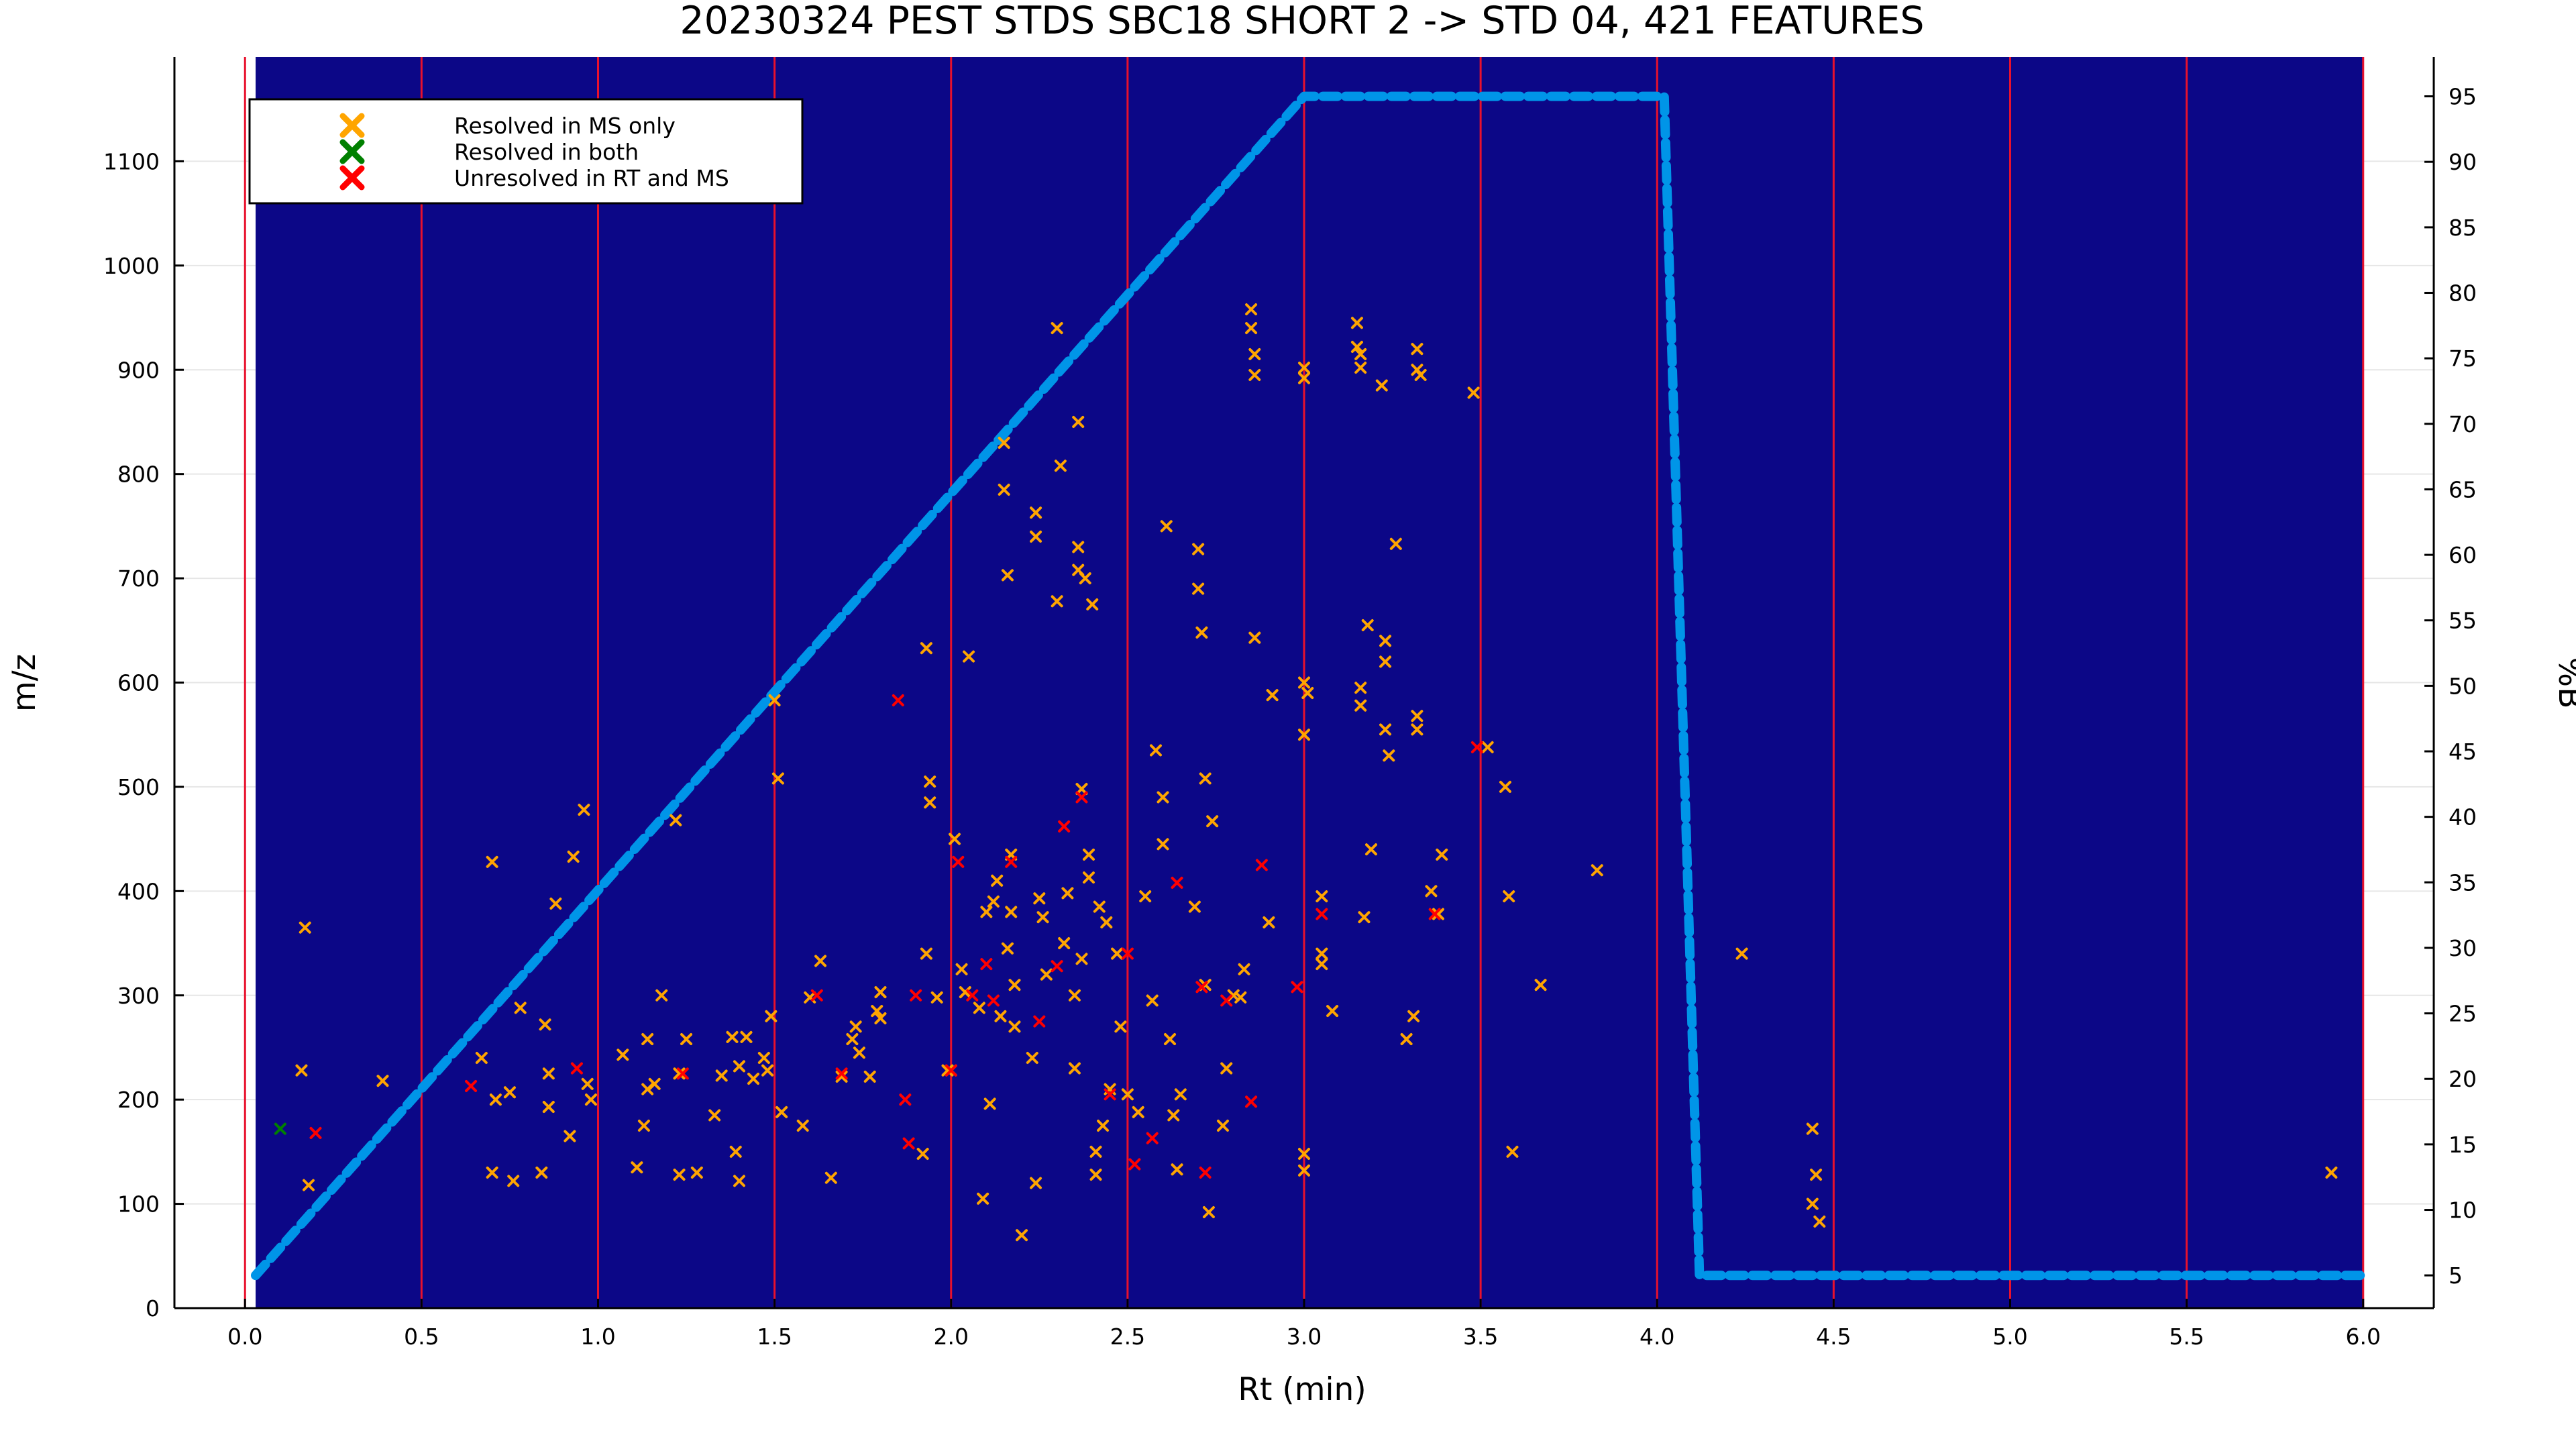 This screenshot has width=2576, height=1449. I want to click on y-tick-label: 700, so click(138, 579).